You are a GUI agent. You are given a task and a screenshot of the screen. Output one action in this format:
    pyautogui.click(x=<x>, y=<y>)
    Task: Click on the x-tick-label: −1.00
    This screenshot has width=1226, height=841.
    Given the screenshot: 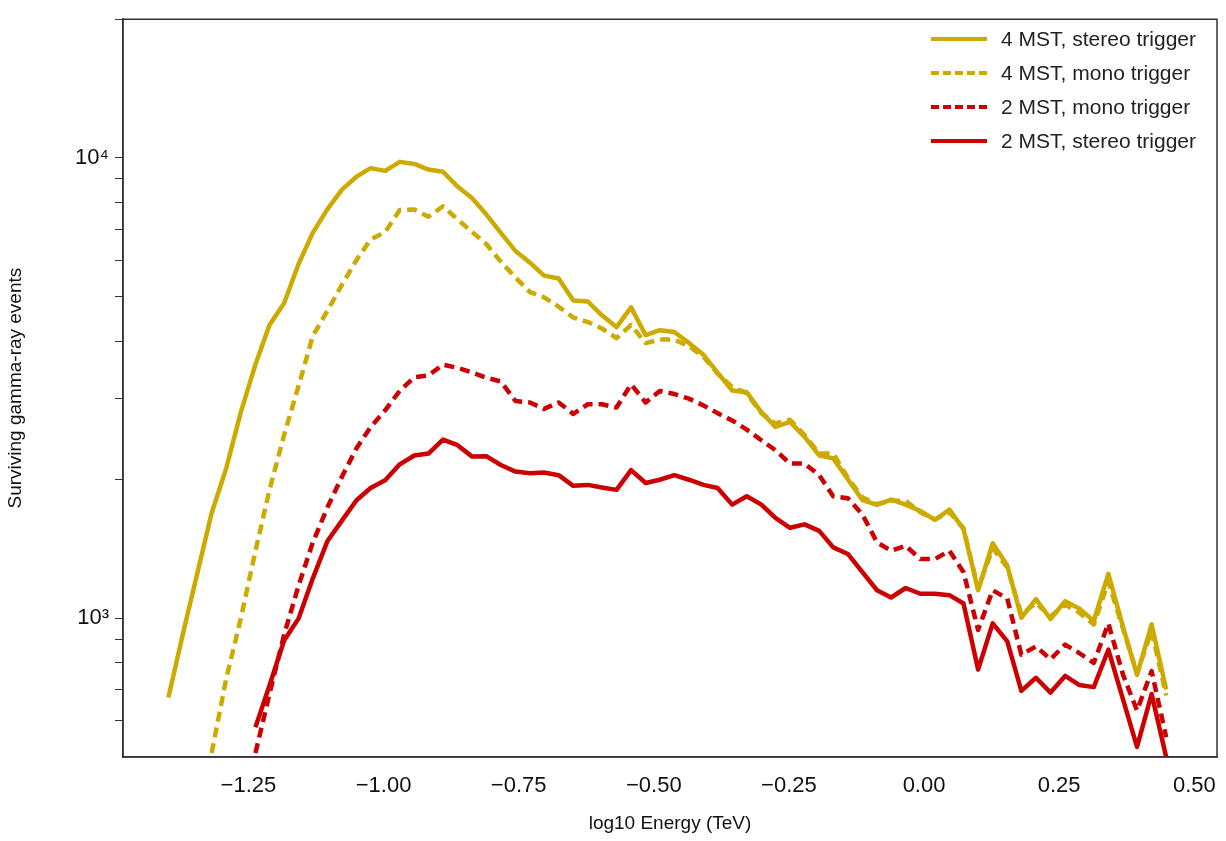 What is the action you would take?
    pyautogui.click(x=383, y=785)
    